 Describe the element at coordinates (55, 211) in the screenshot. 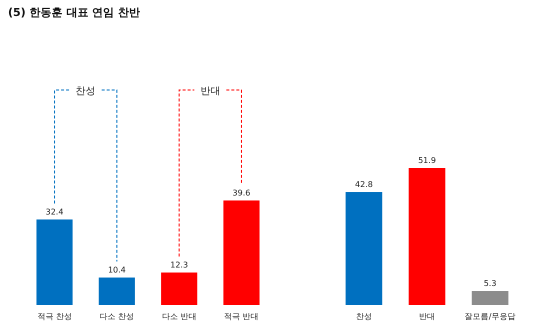

I see `data-label: 32.4` at that location.